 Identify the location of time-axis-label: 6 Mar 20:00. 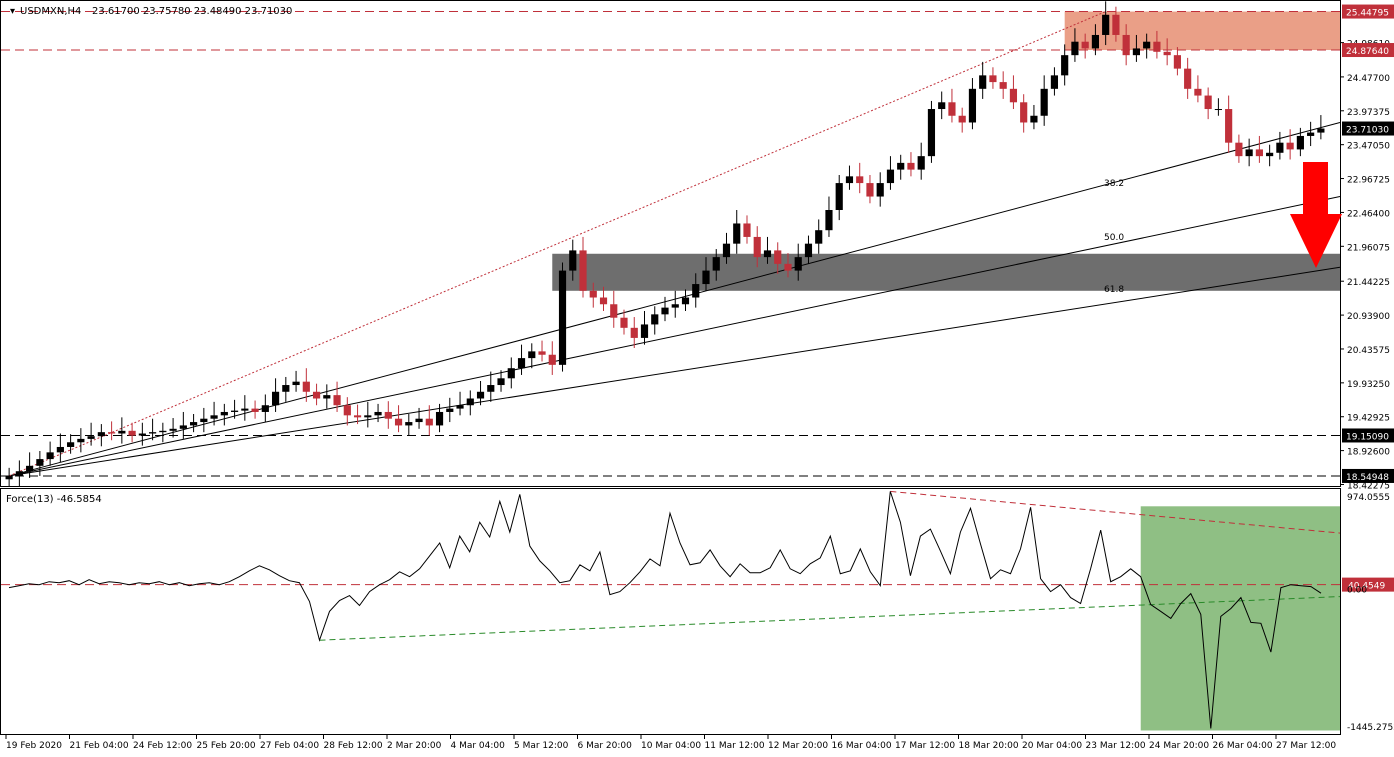
(605, 746).